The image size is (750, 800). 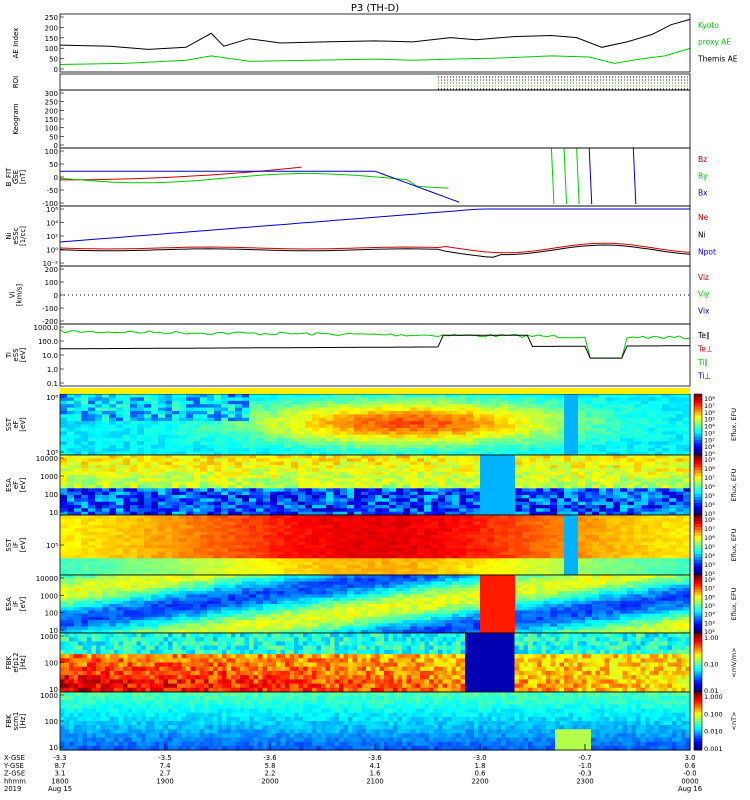 I want to click on y-axis-label: [nT], so click(x=23, y=177).